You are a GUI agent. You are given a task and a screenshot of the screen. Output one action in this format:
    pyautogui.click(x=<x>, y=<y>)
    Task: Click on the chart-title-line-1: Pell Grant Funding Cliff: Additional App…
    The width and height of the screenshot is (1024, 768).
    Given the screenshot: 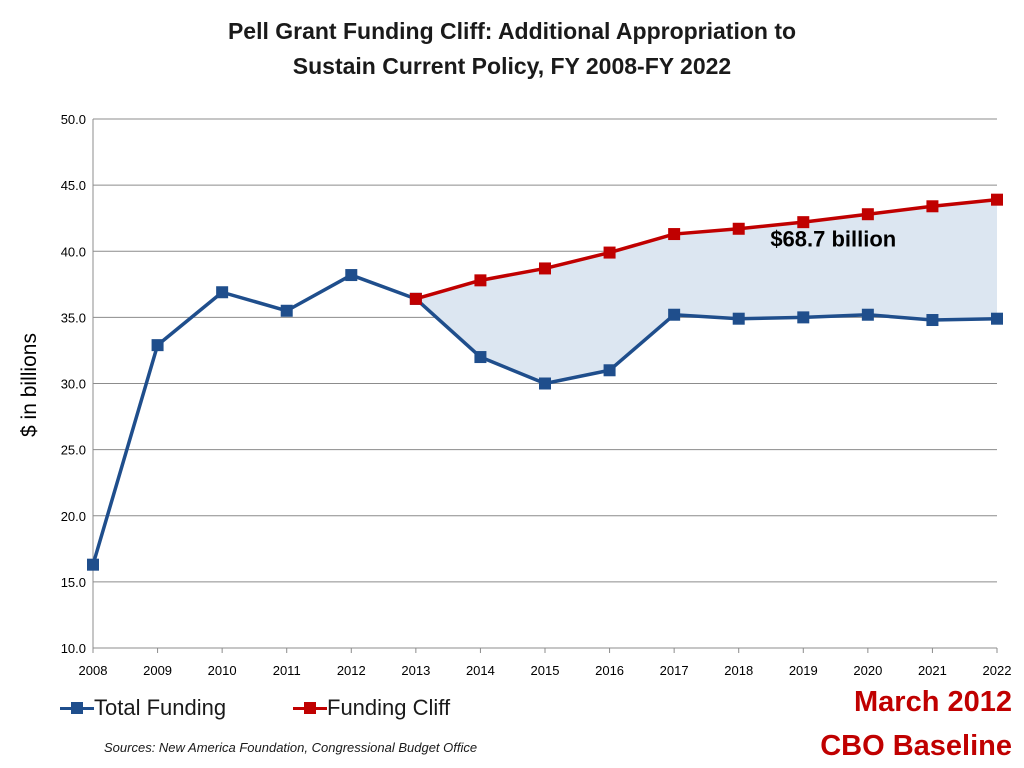 What is the action you would take?
    pyautogui.click(x=512, y=31)
    